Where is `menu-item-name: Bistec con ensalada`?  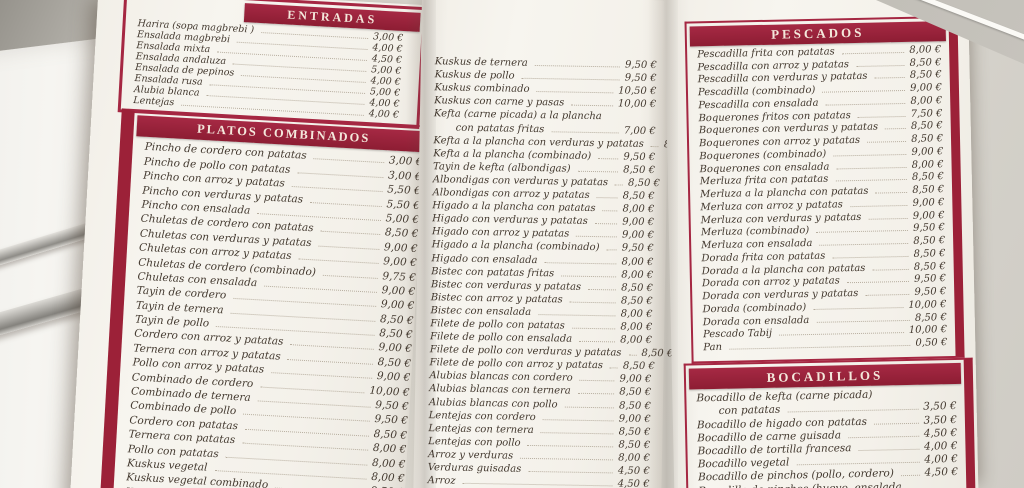
menu-item-name: Bistec con ensalada is located at coordinates (481, 311).